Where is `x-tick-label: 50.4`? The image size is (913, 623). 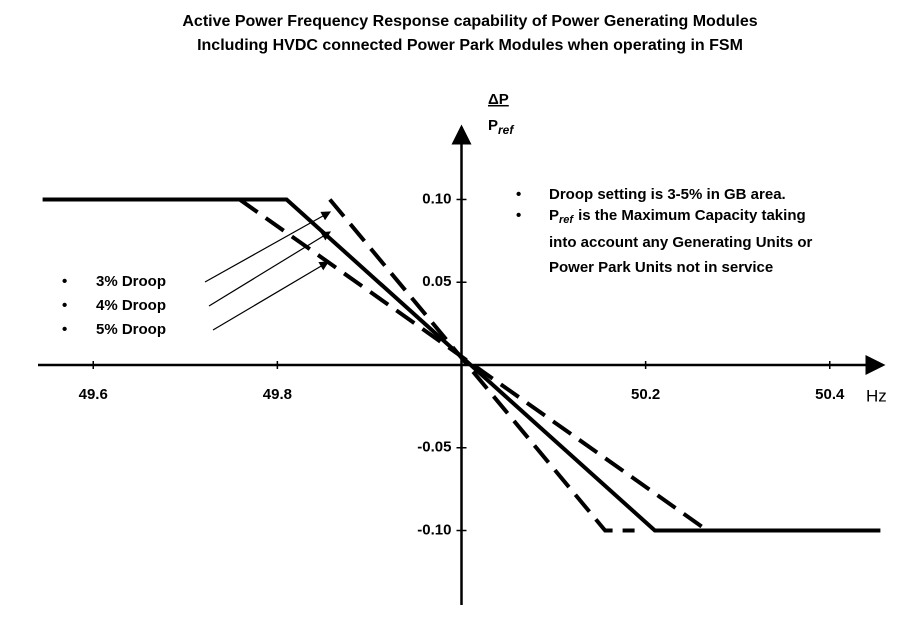
x-tick-label: 50.4 is located at coordinates (830, 394).